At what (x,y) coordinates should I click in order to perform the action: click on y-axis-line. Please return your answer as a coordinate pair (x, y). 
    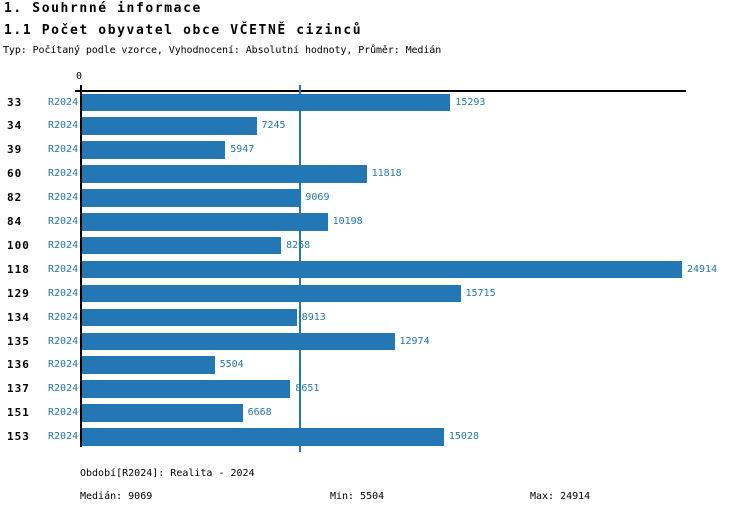
    Looking at the image, I should click on (81, 268).